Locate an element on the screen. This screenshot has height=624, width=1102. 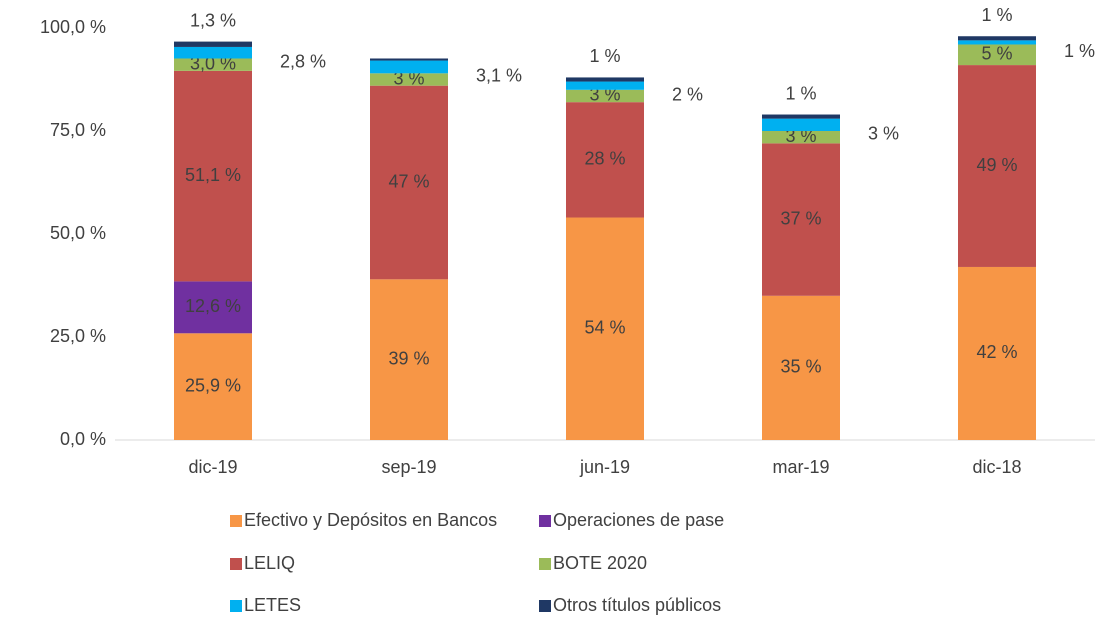
data-label: 42 % is located at coordinates (996, 352).